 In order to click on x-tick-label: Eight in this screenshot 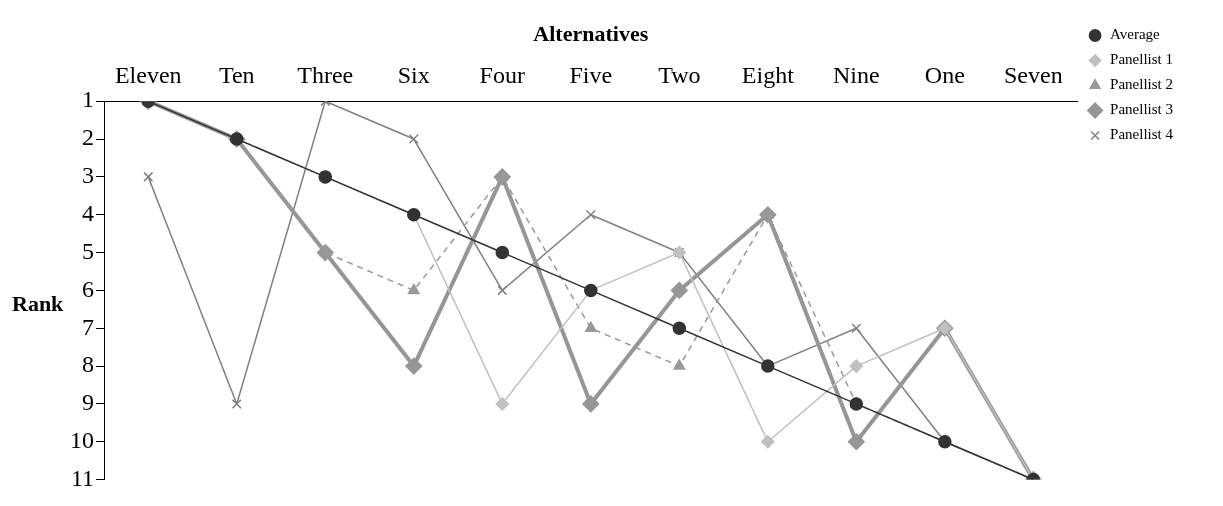, I will do `click(768, 75)`.